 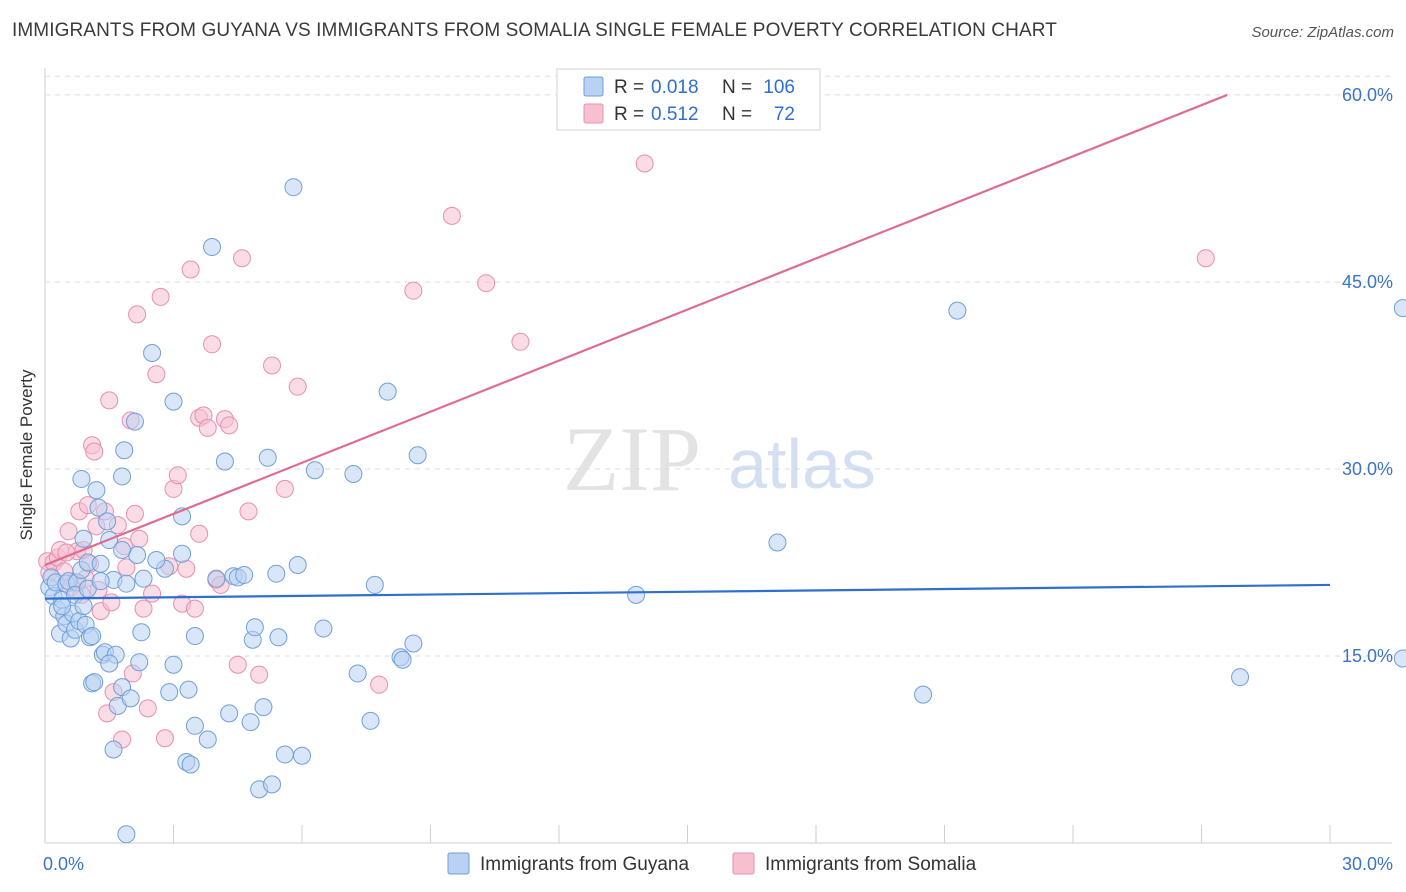 What do you see at coordinates (593, 86) in the screenshot?
I see `legend-swatch-guyana` at bounding box center [593, 86].